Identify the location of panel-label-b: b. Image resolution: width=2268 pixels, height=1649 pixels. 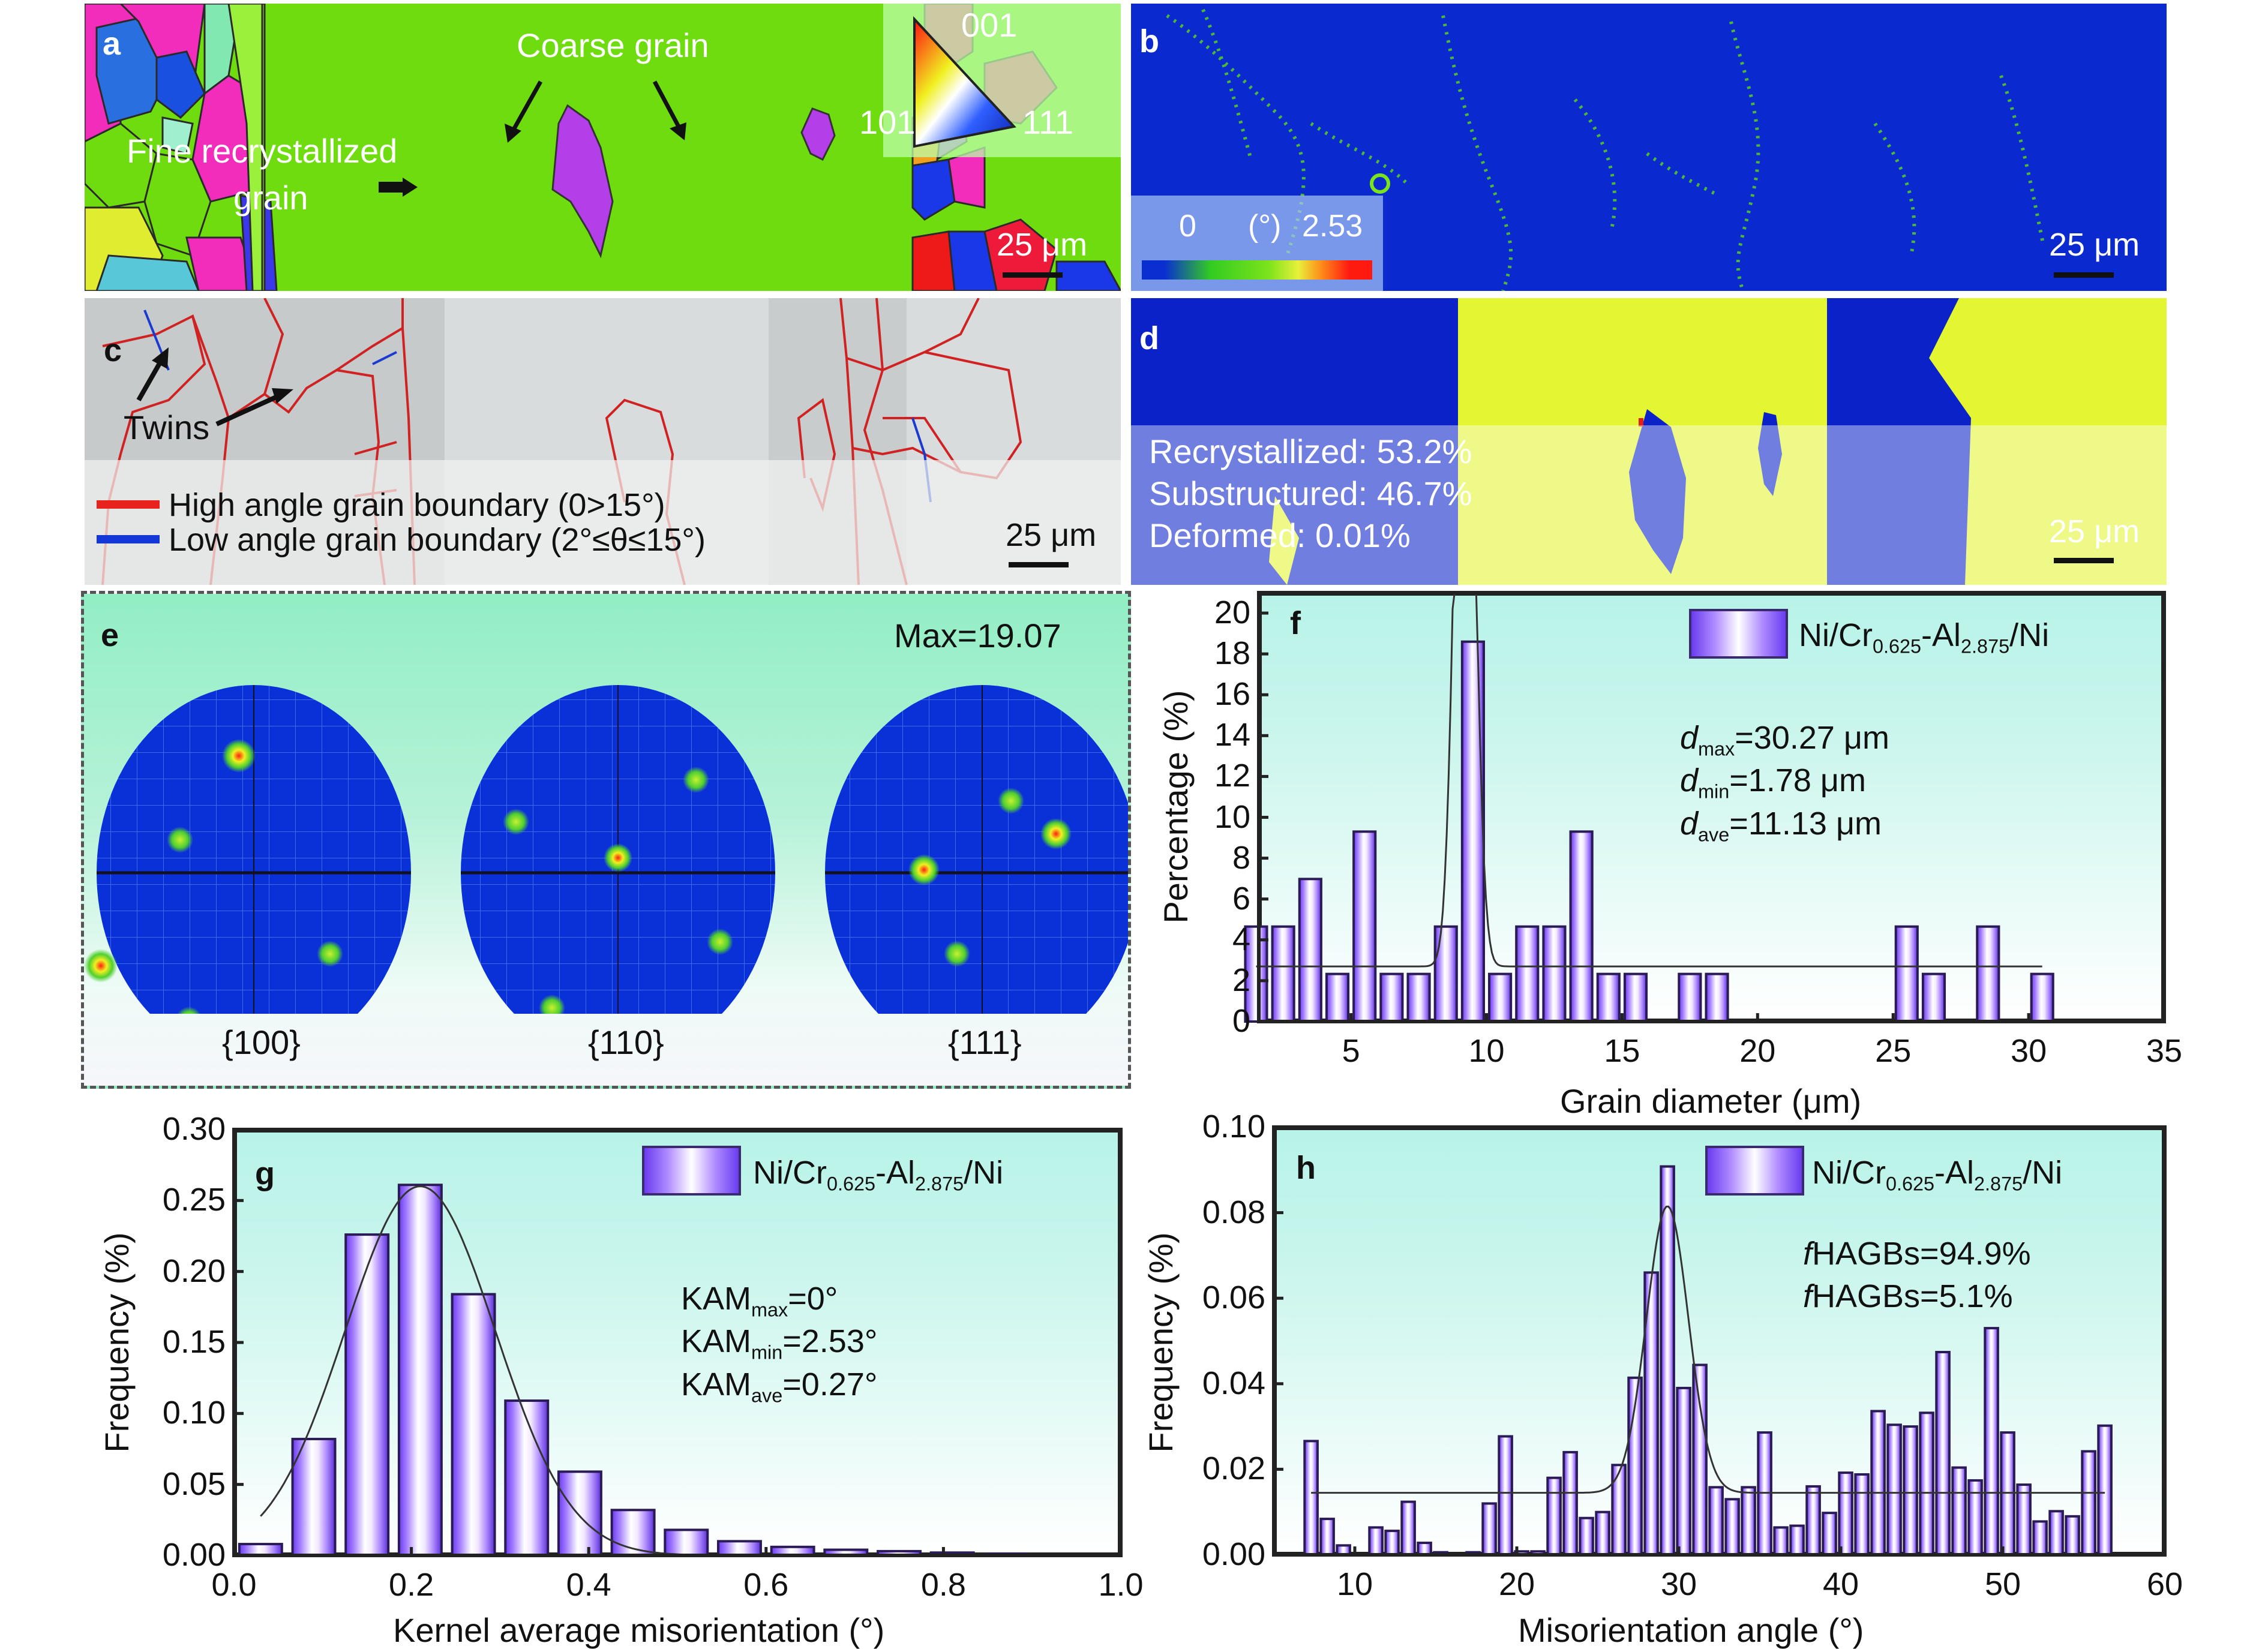
(1149, 41).